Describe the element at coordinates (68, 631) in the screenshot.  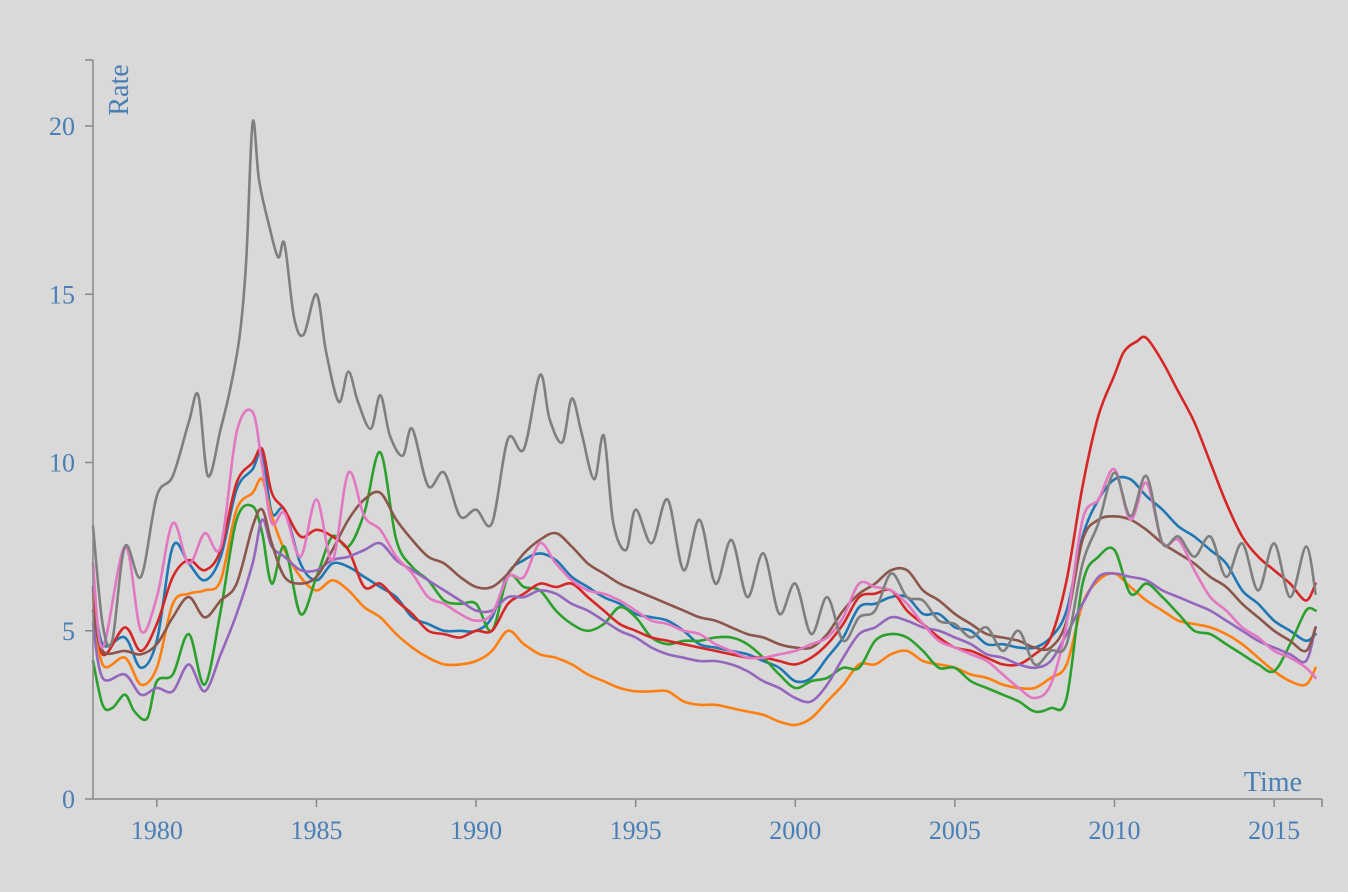
I see `y-tick-label-5: 5` at that location.